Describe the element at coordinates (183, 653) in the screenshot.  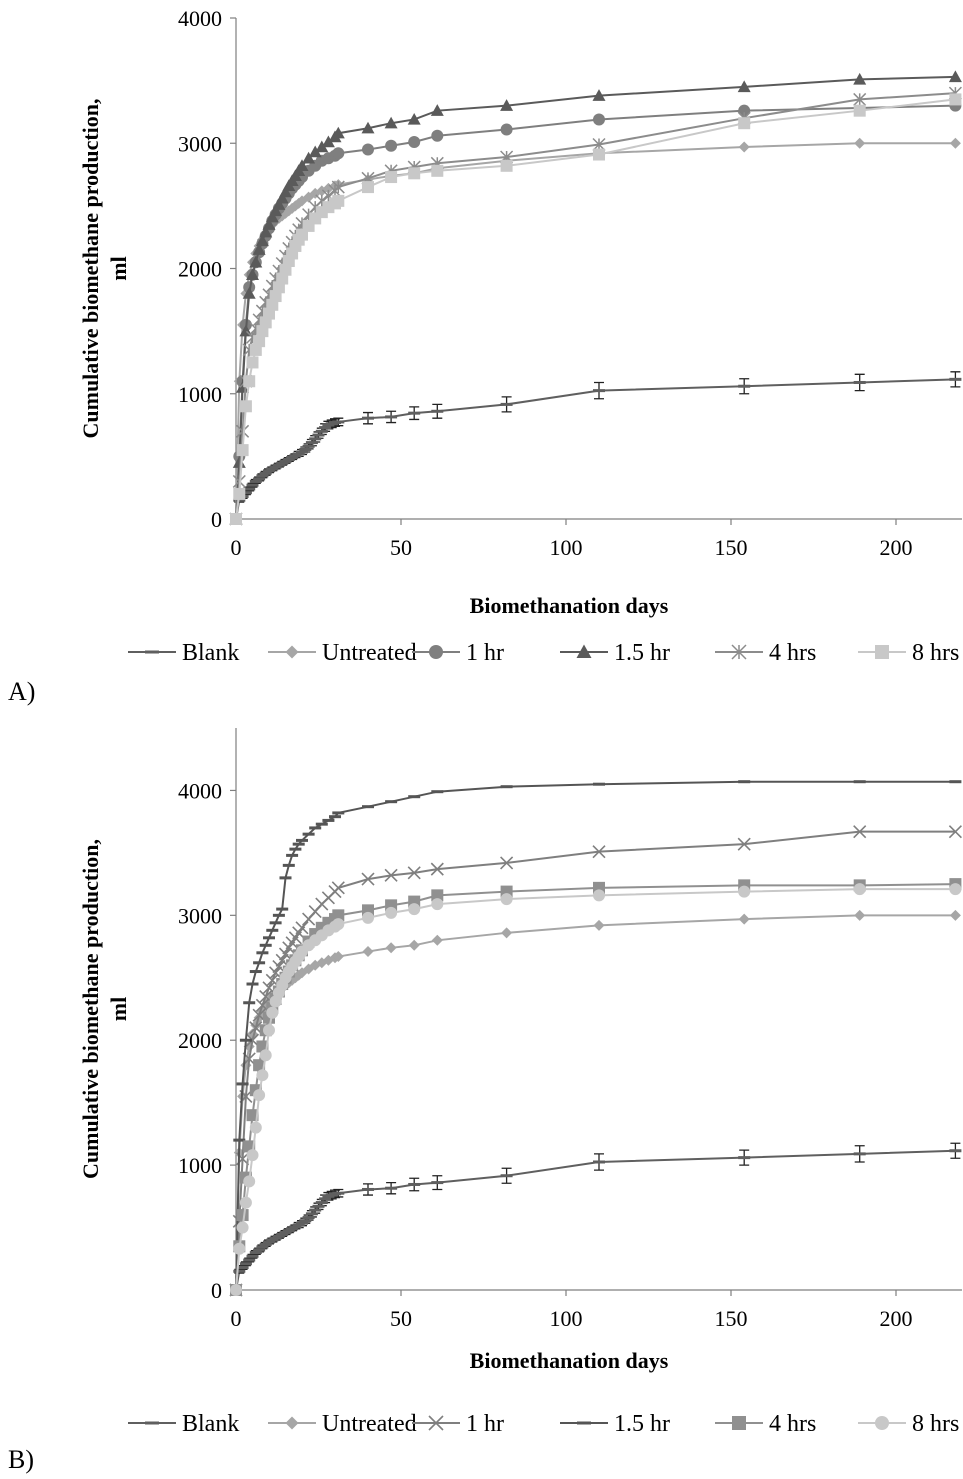
I see `legend-item: Blank` at that location.